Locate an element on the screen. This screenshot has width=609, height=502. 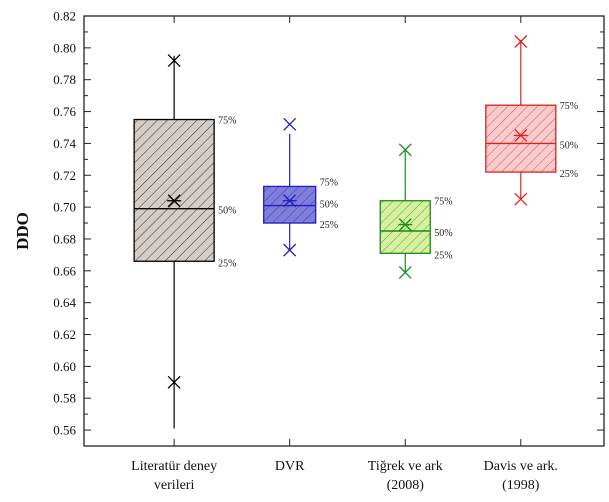
x-category-label: (2008) is located at coordinates (406, 485).